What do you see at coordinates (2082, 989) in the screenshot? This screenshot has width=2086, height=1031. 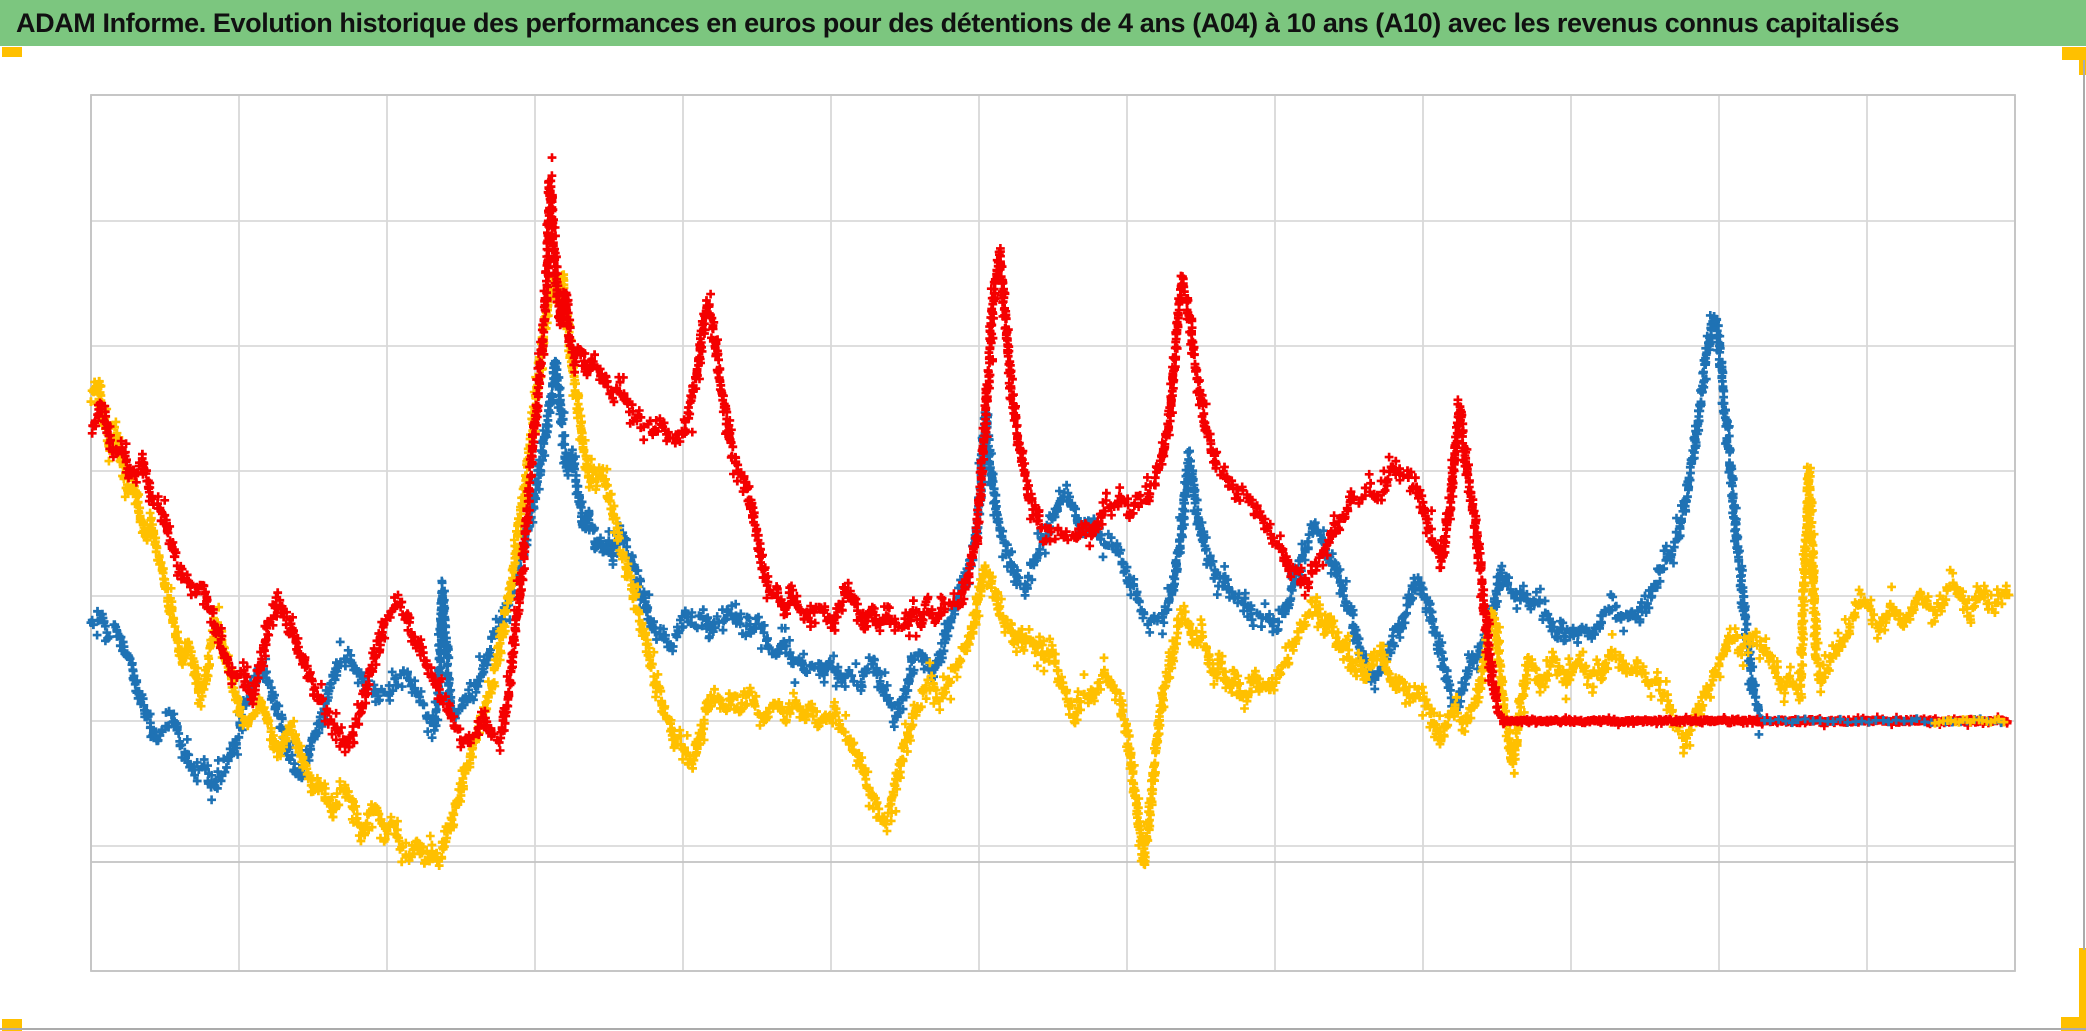 I see `range-corner-bottom-right-accent-vertical` at bounding box center [2082, 989].